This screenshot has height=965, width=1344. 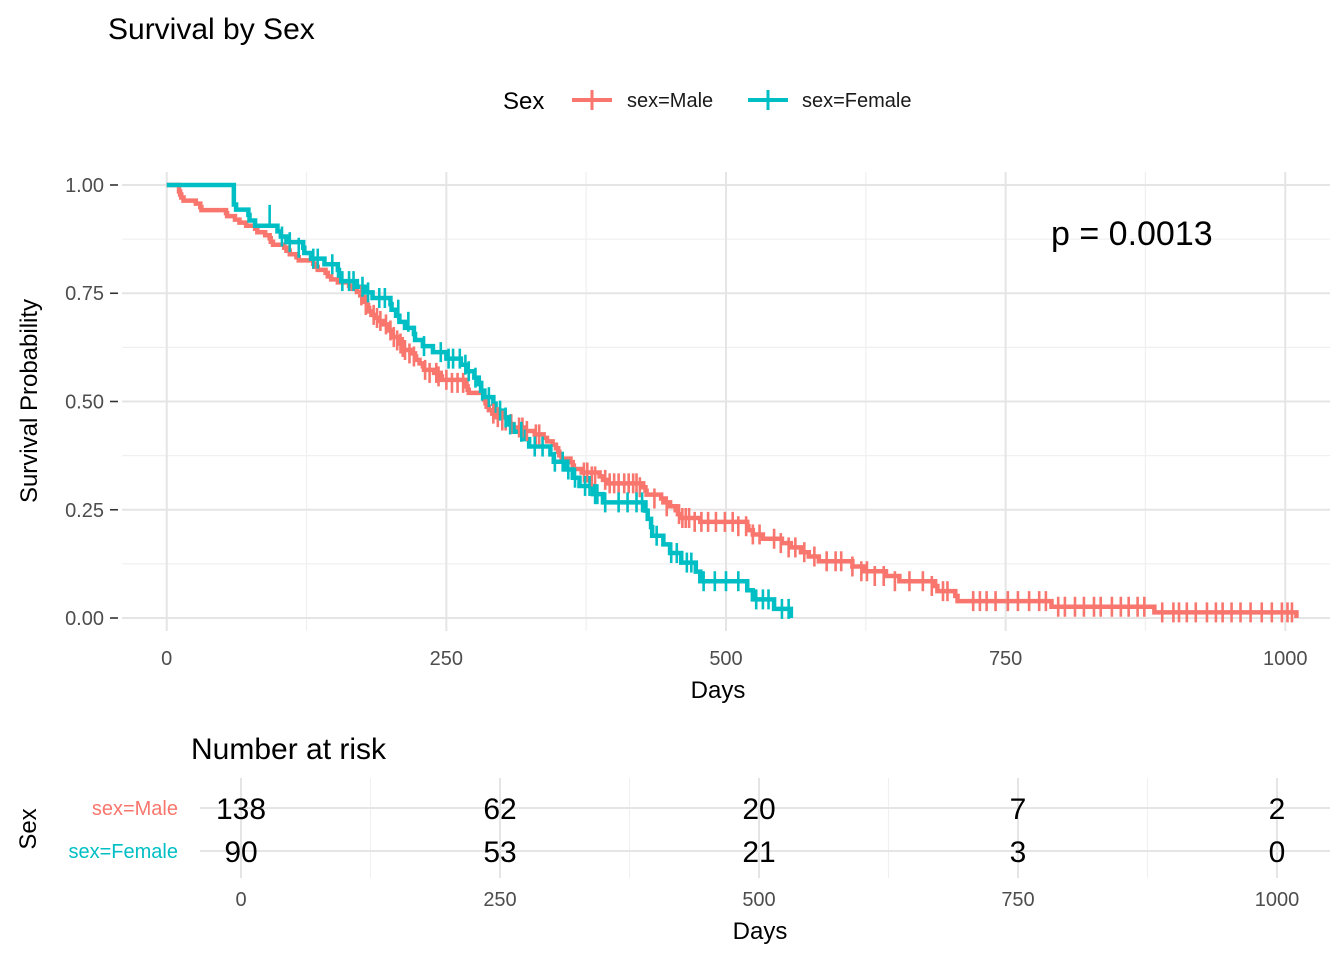 What do you see at coordinates (758, 809) in the screenshot?
I see `risk-count: 20` at bounding box center [758, 809].